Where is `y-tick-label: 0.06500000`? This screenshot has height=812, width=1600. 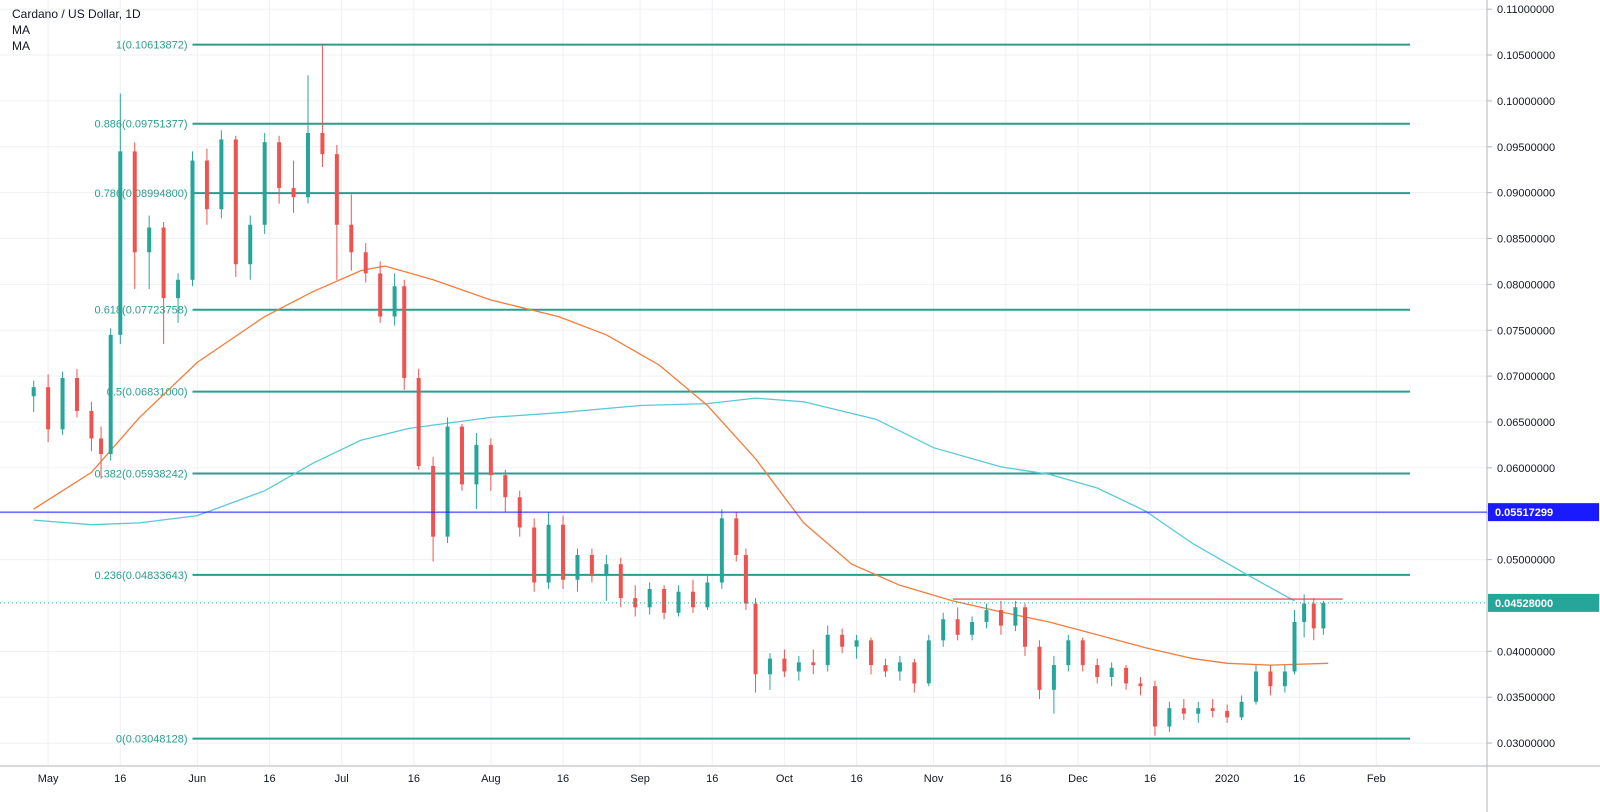 y-tick-label: 0.06500000 is located at coordinates (1526, 423).